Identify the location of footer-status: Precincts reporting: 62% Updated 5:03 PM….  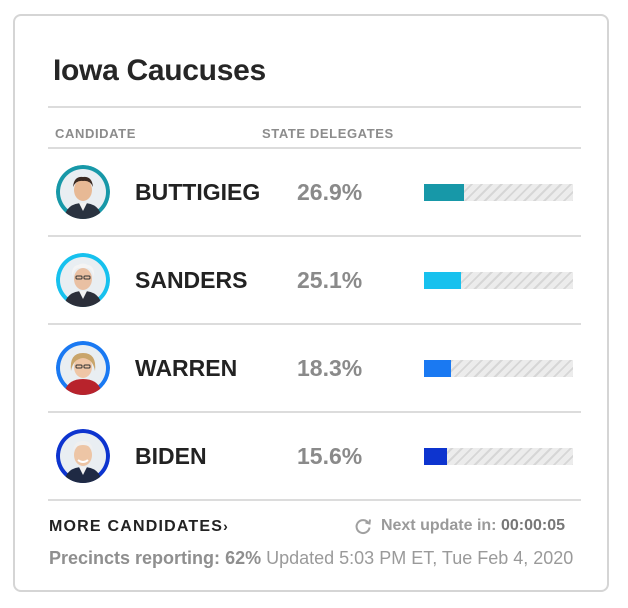
(311, 558).